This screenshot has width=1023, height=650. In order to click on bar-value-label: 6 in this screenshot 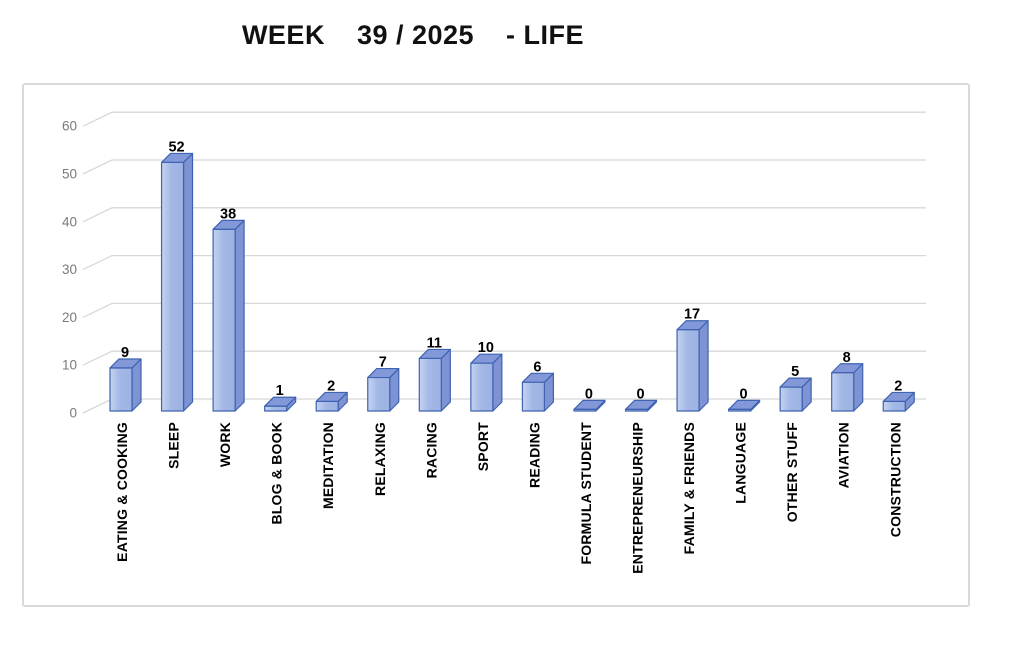, I will do `click(537, 367)`.